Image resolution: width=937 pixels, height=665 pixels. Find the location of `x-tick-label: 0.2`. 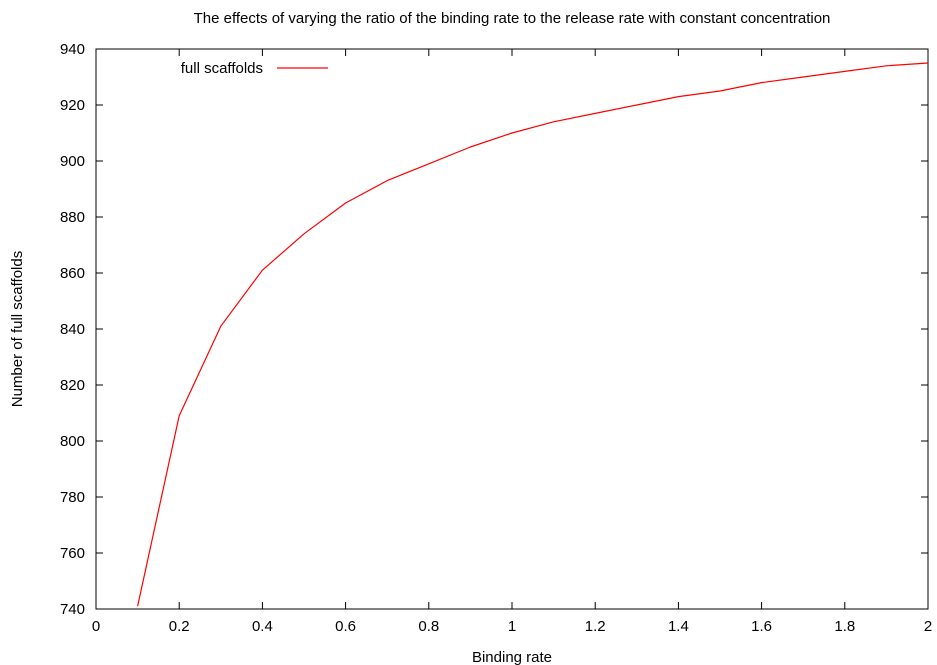

x-tick-label: 0.2 is located at coordinates (179, 626).